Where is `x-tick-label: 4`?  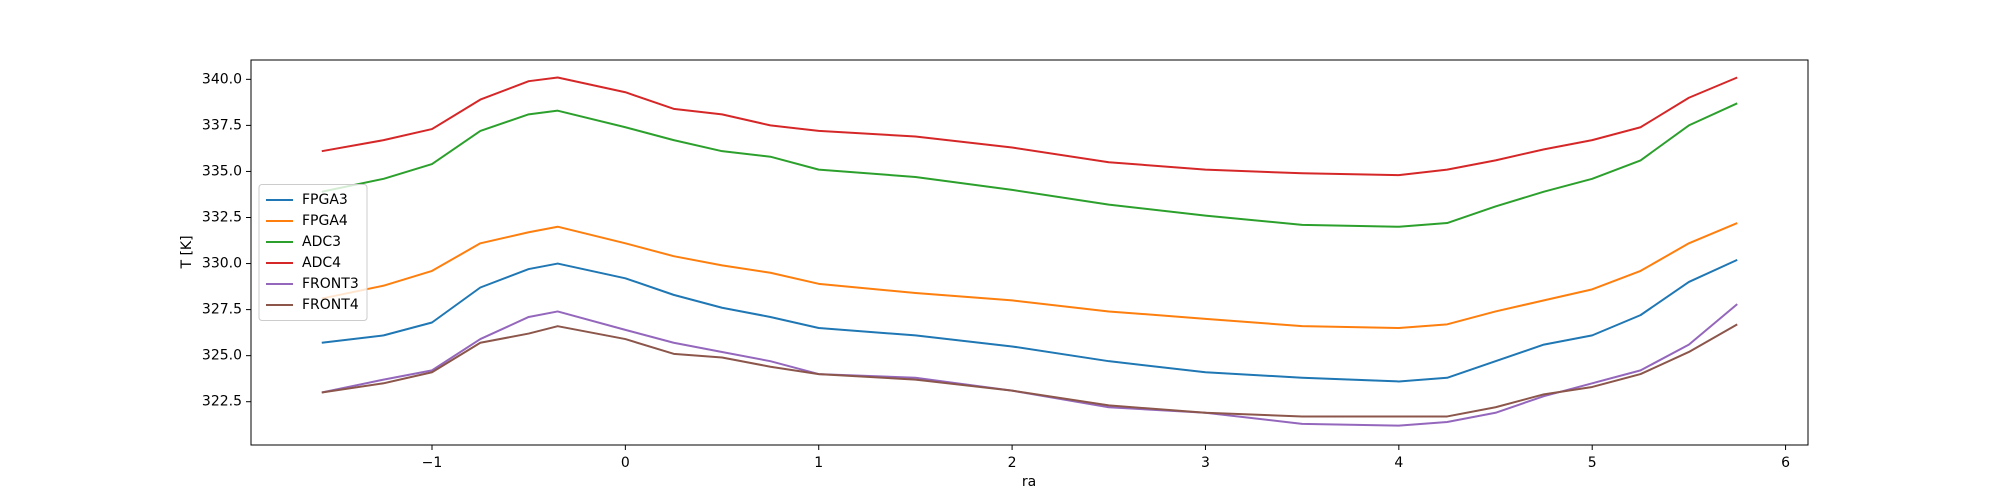
x-tick-label: 4 is located at coordinates (1398, 463).